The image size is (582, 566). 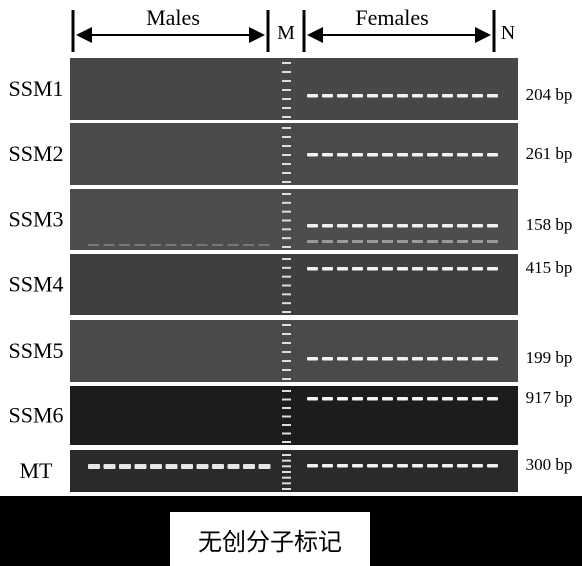 What do you see at coordinates (35, 153) in the screenshot?
I see `row-label: SSM2` at bounding box center [35, 153].